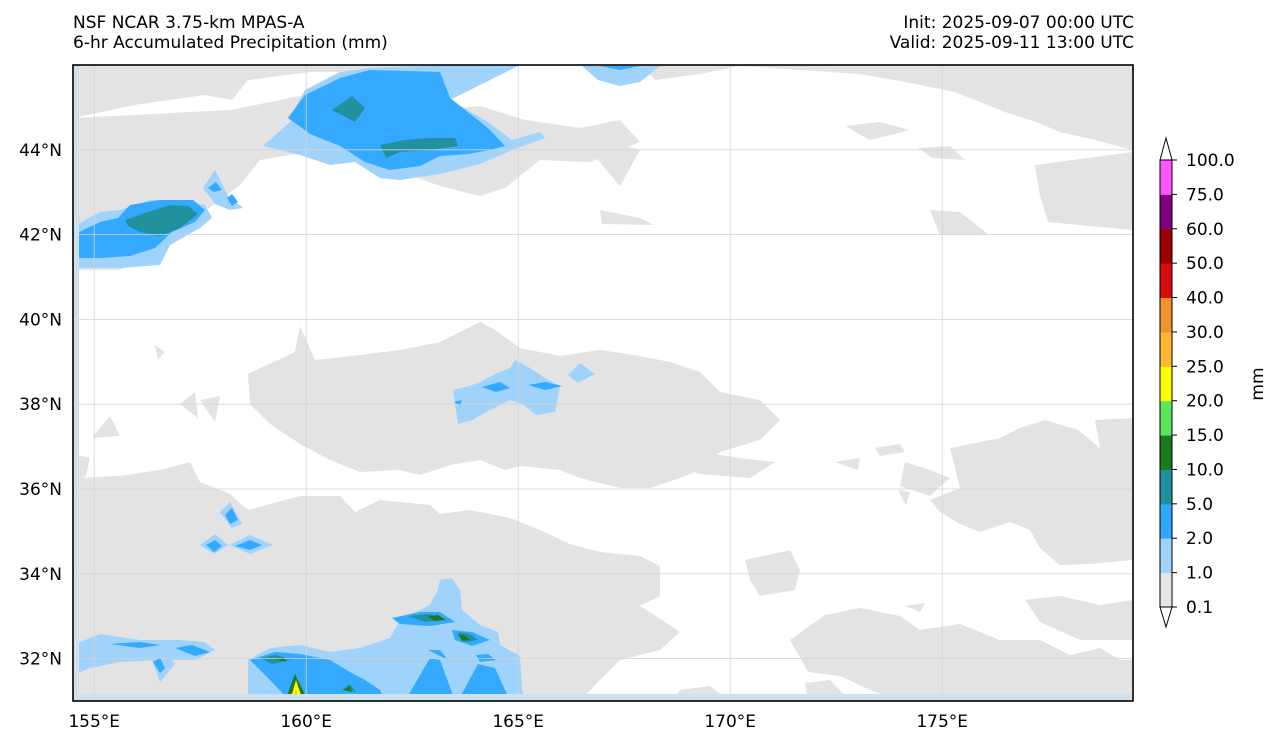 The width and height of the screenshot is (1280, 745). I want to click on latitude-tick-label: 32°N, so click(40, 660).